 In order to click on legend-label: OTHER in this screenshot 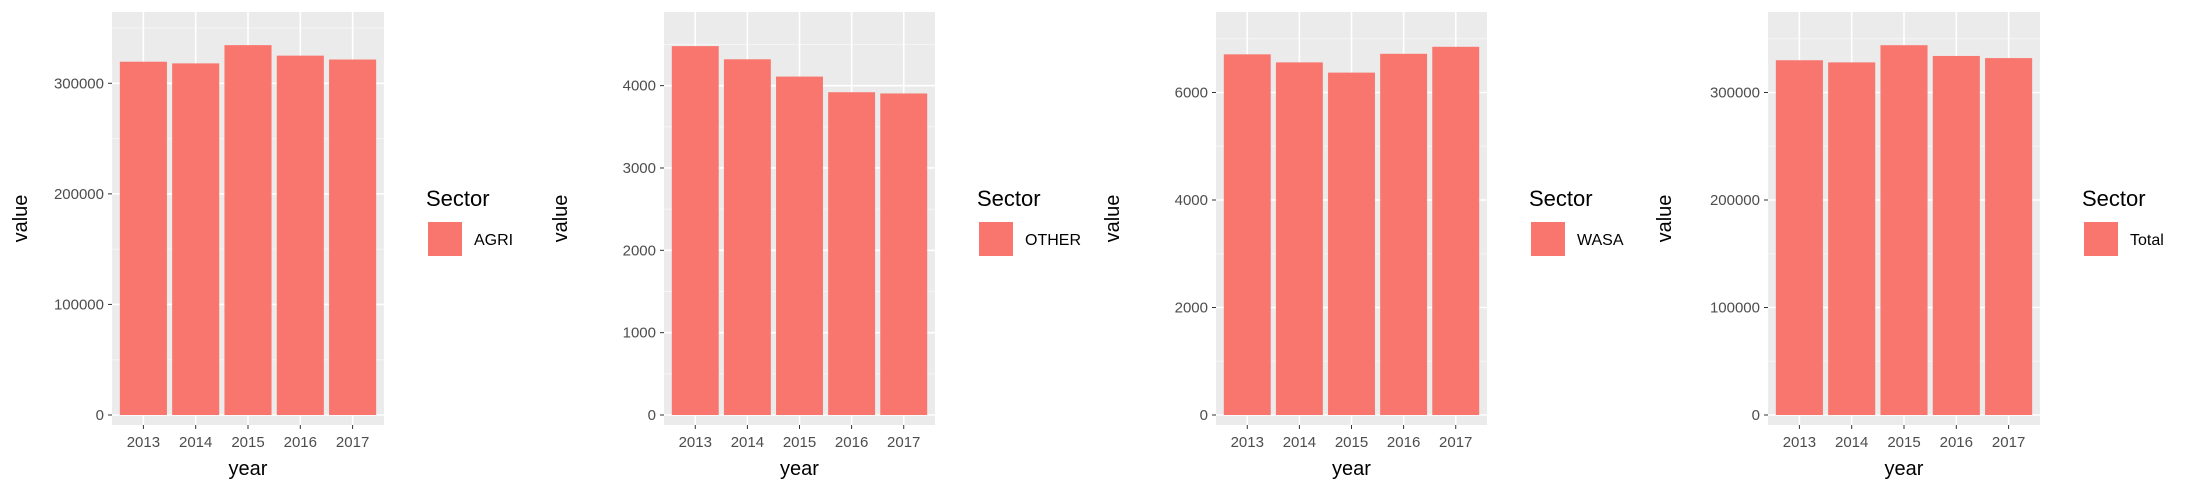, I will do `click(1053, 240)`.